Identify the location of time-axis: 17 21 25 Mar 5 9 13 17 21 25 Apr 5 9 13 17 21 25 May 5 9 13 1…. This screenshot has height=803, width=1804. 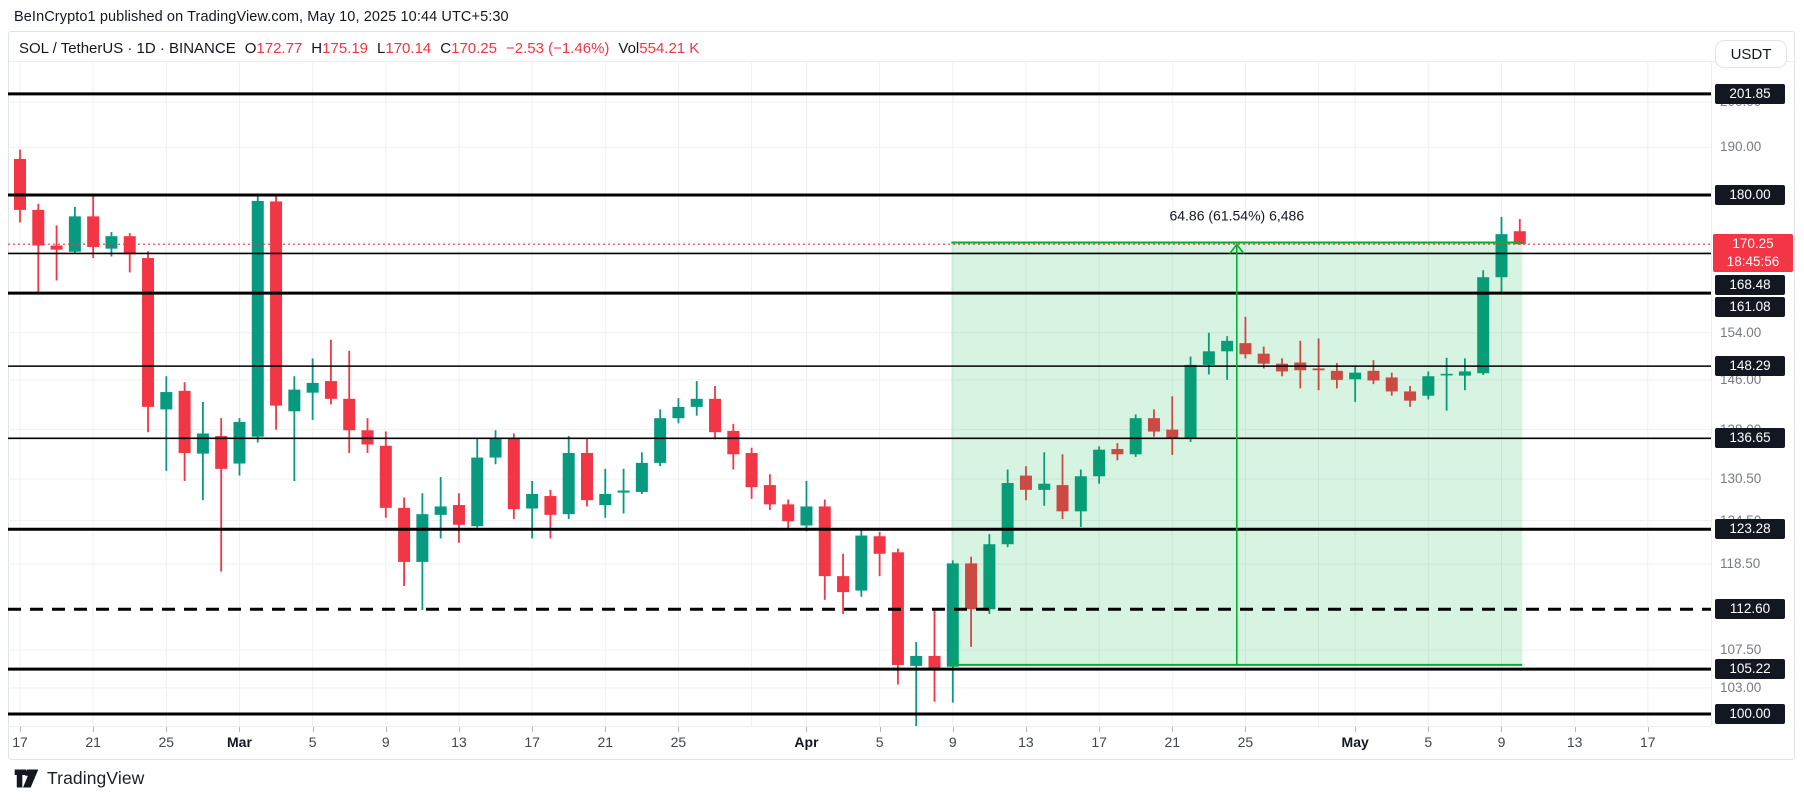
(859, 743).